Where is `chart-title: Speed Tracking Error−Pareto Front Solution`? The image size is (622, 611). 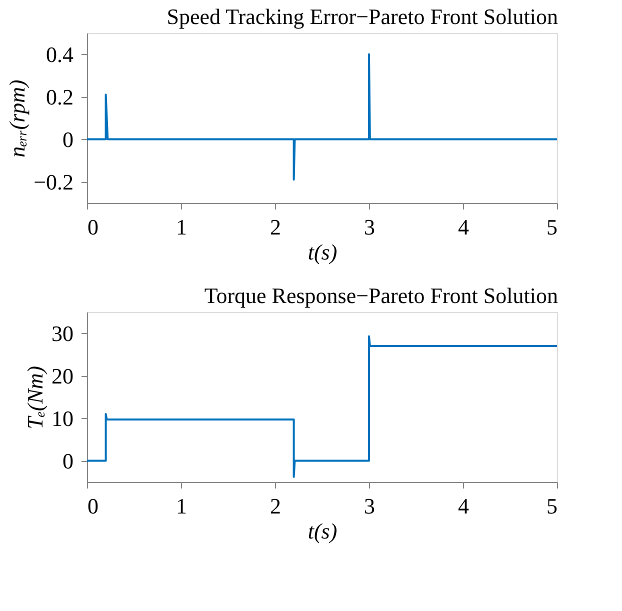
chart-title: Speed Tracking Error−Pareto Front Solution is located at coordinates (362, 16).